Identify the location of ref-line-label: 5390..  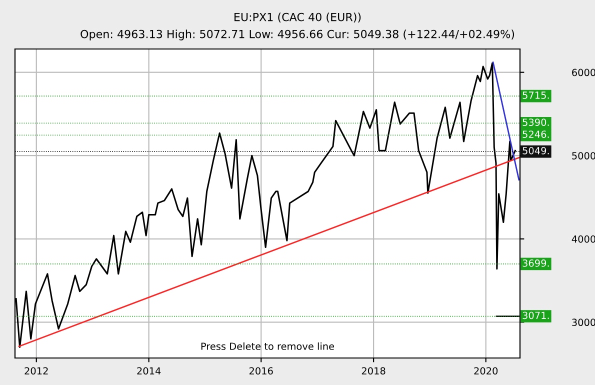
(535, 122).